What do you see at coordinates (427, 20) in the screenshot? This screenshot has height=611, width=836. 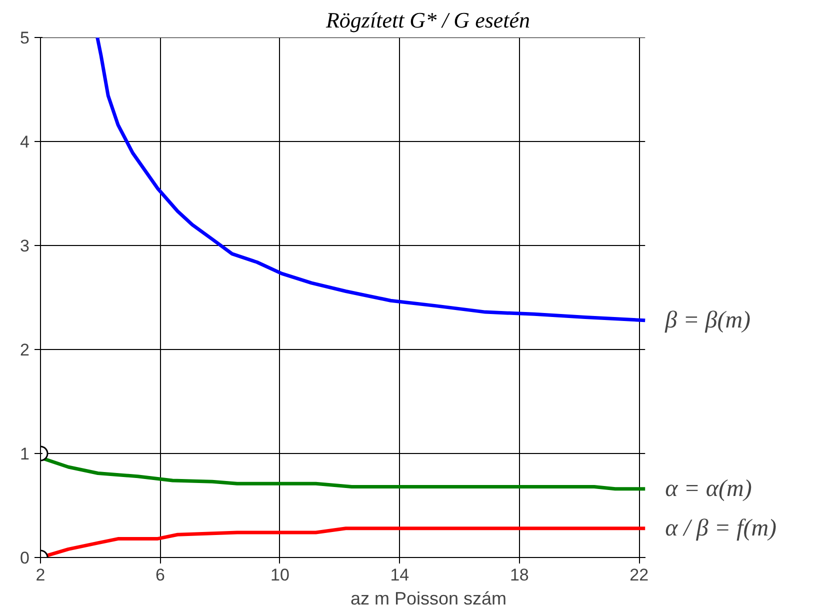 I see `chart-title: Rögzített G* / G esetén` at bounding box center [427, 20].